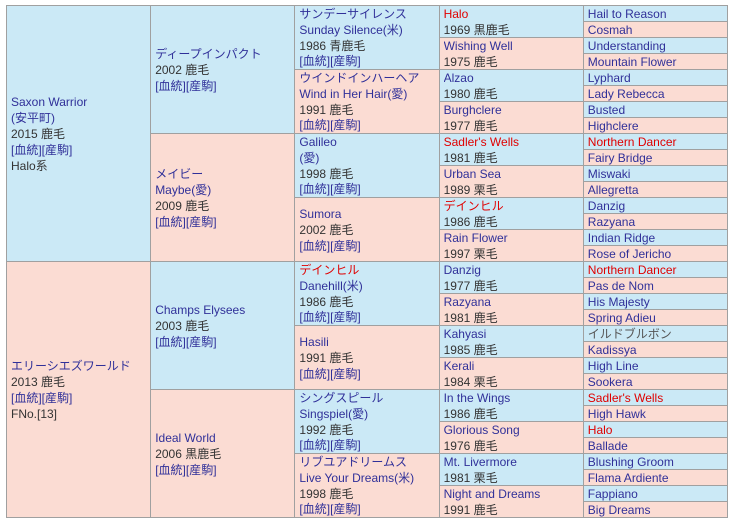 This screenshot has height=522, width=733. I want to click on horse-name-link: Night and Dreams, so click(492, 494).